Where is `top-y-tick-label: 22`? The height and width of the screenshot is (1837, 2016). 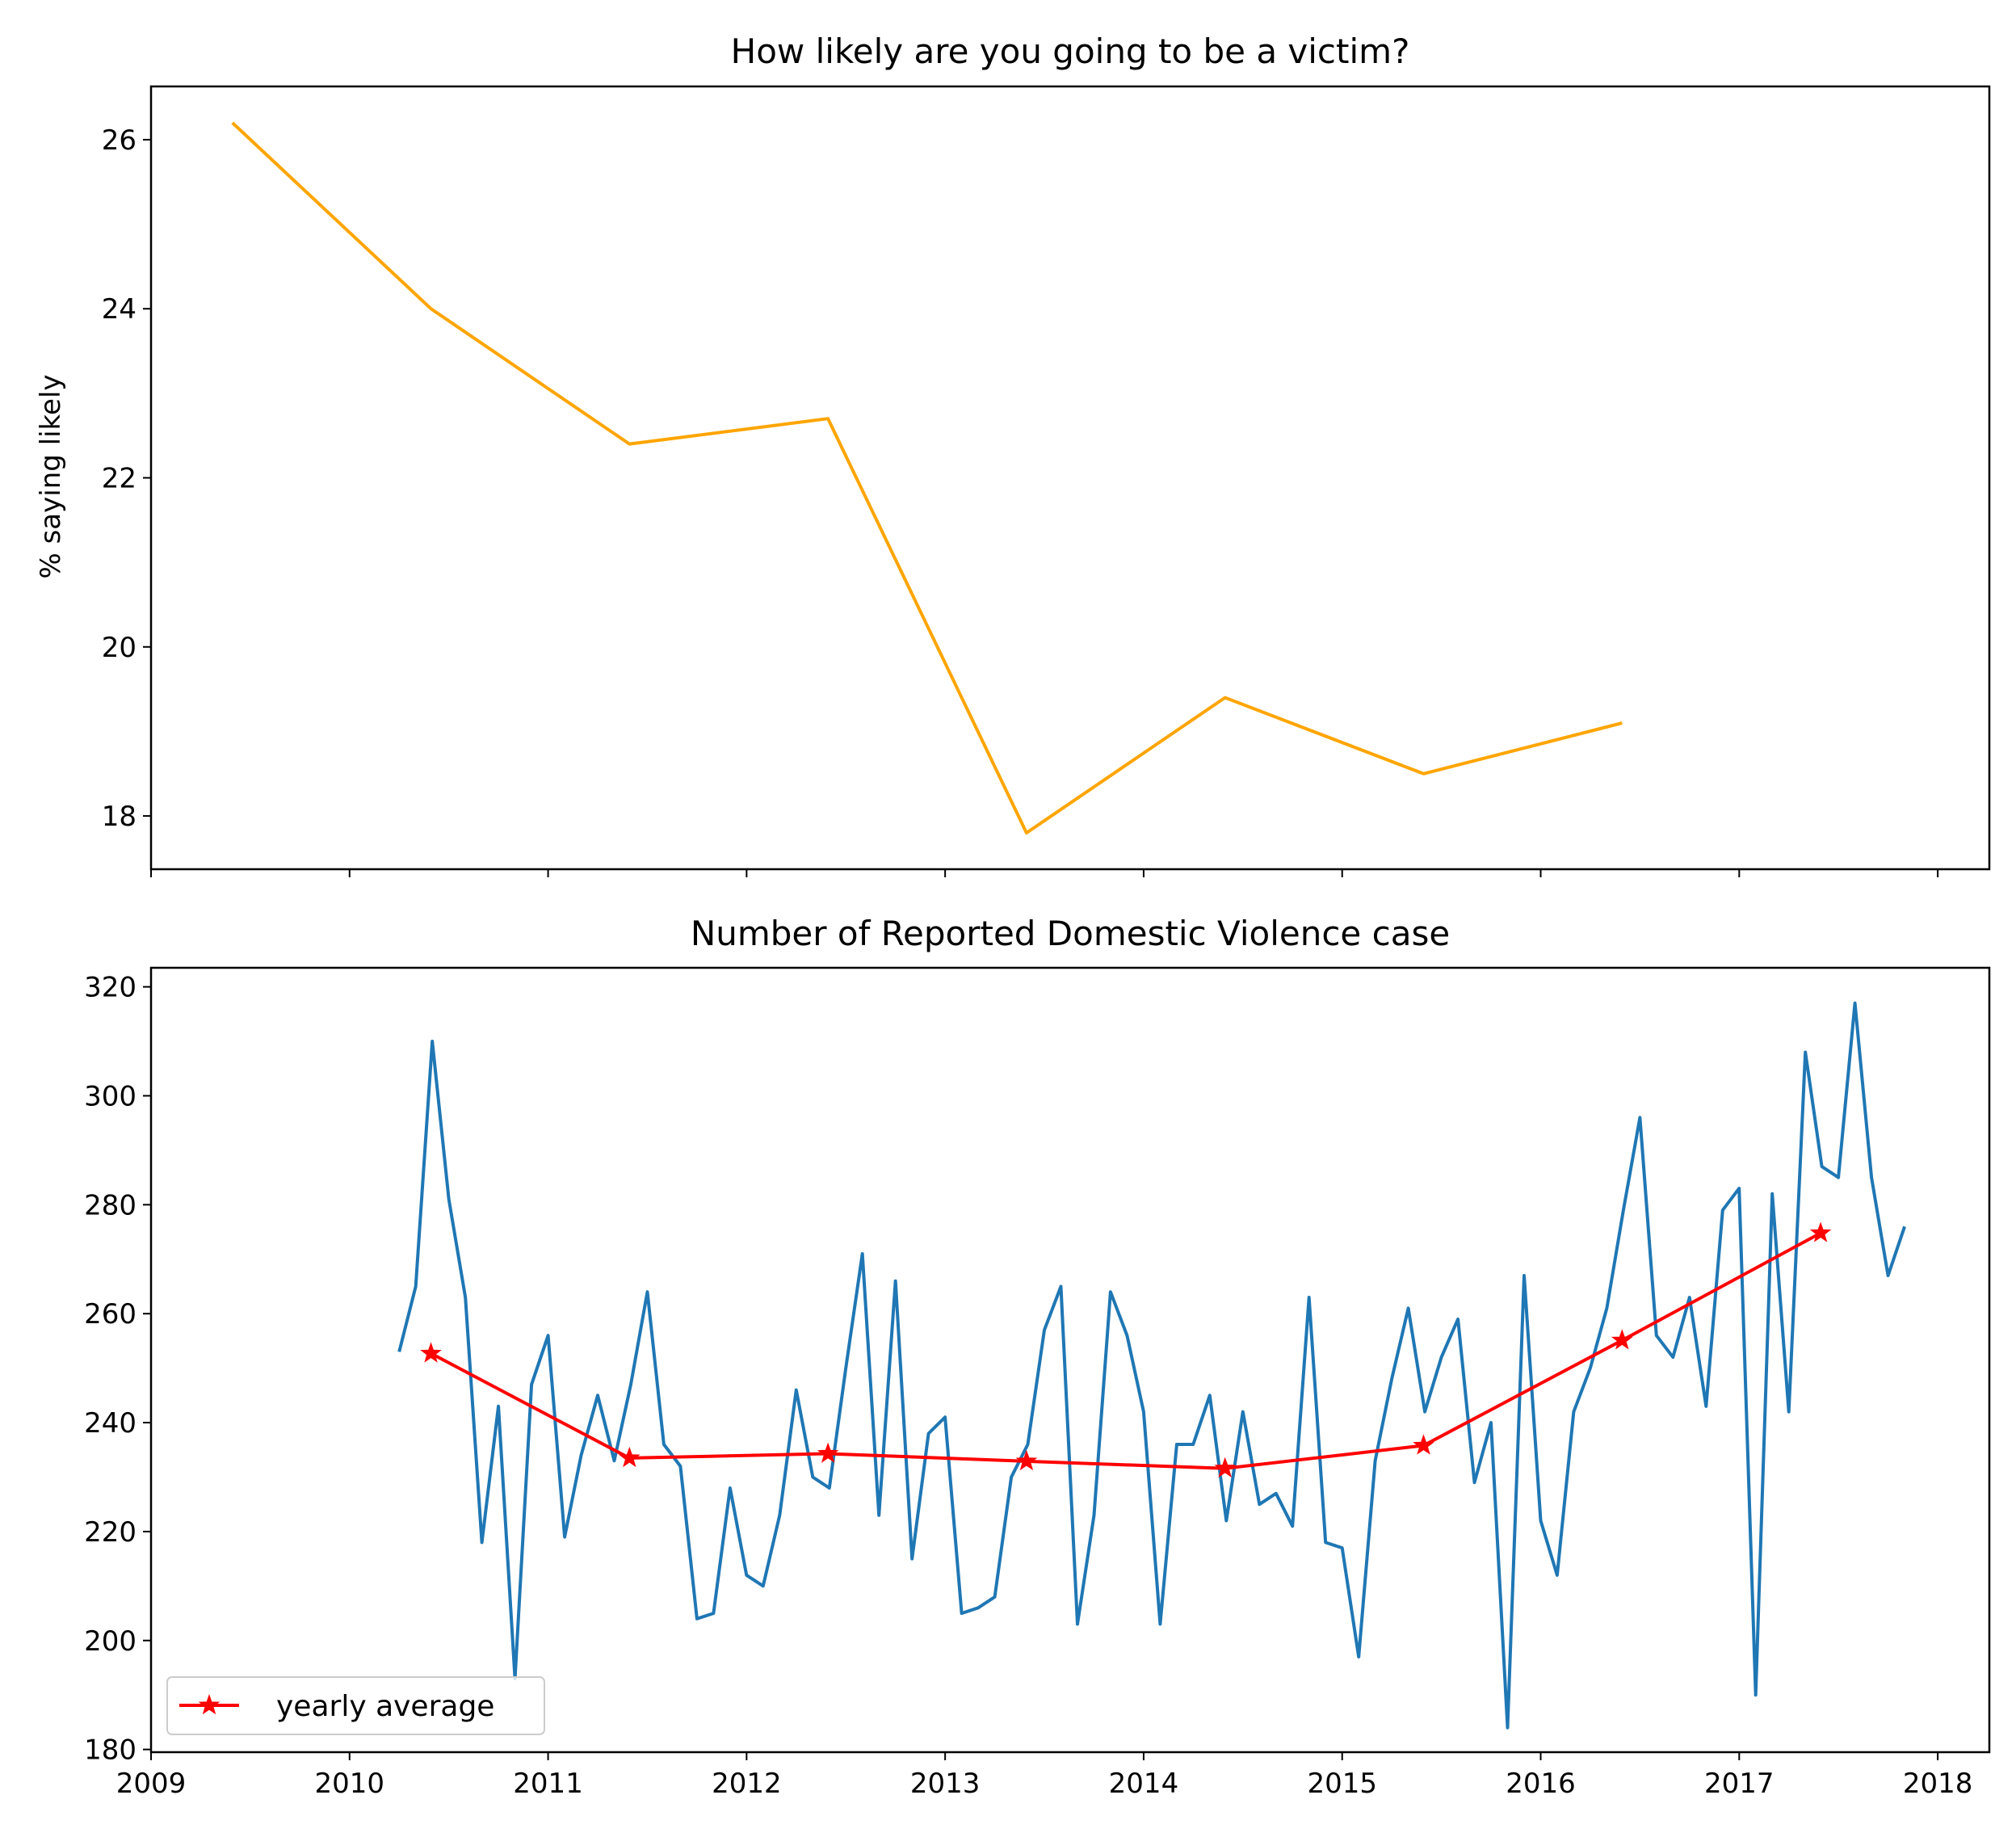
top-y-tick-label: 22 is located at coordinates (119, 479).